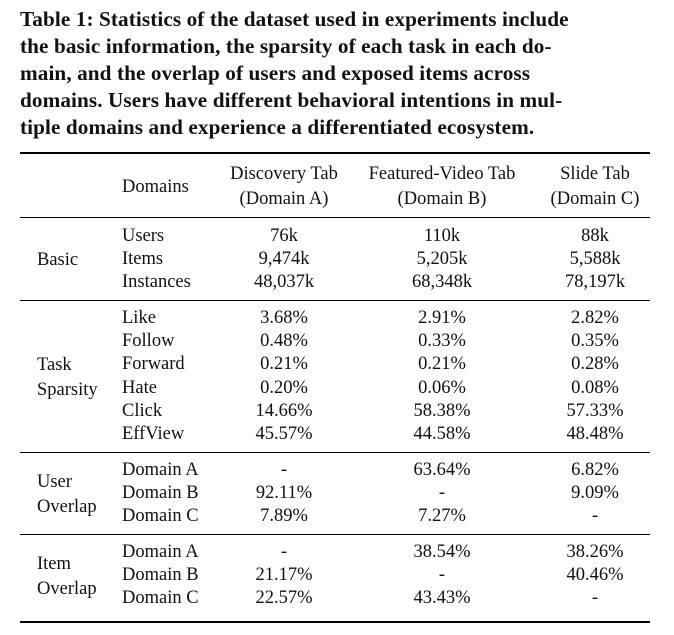  I want to click on header-col-c-line1: Slide Tab, so click(595, 174).